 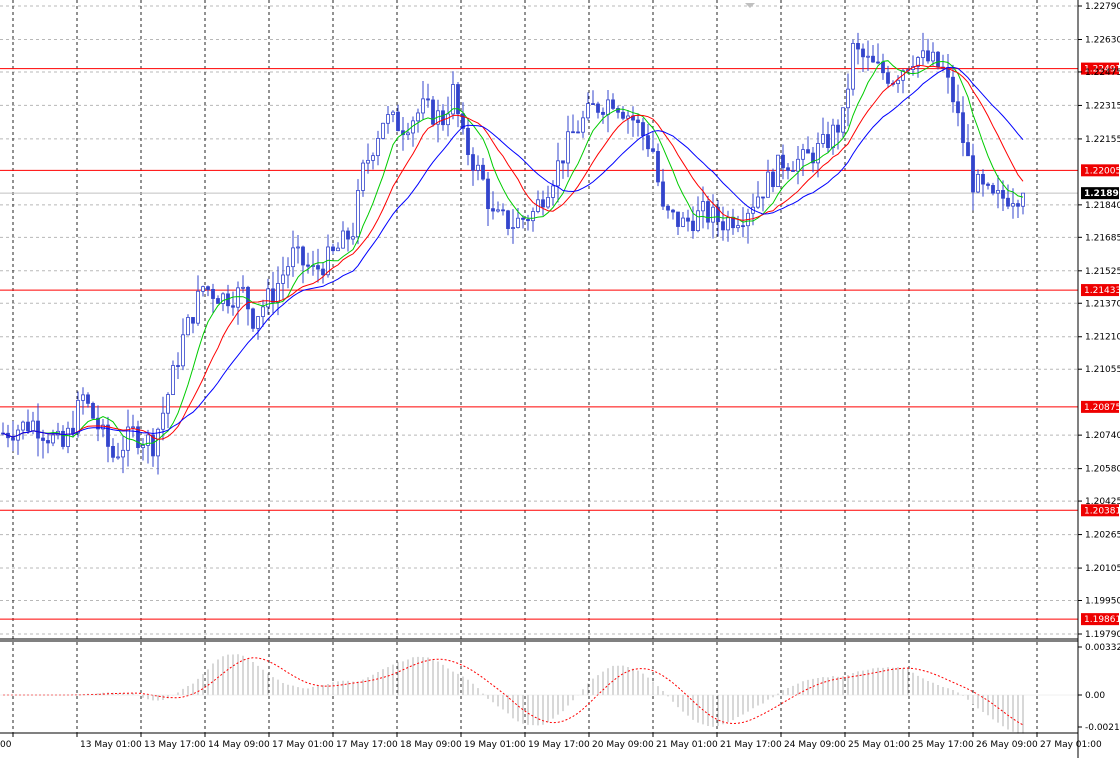 I want to click on time-label: 19 May 01:00, so click(x=495, y=745).